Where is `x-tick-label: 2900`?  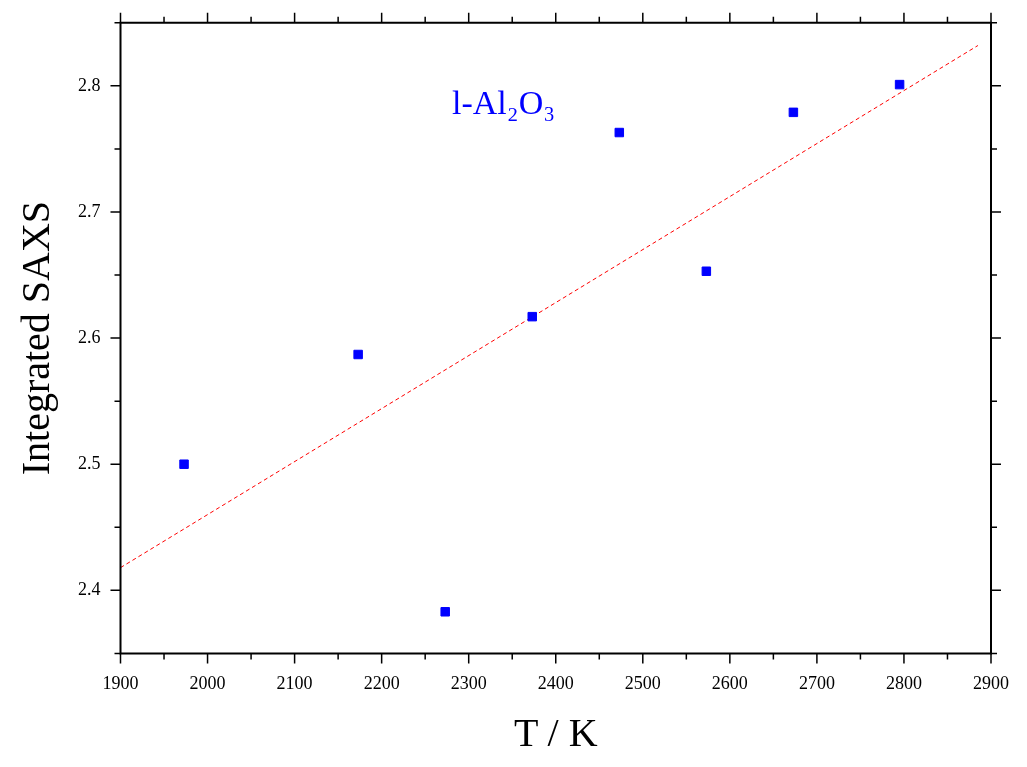
x-tick-label: 2900 is located at coordinates (991, 682).